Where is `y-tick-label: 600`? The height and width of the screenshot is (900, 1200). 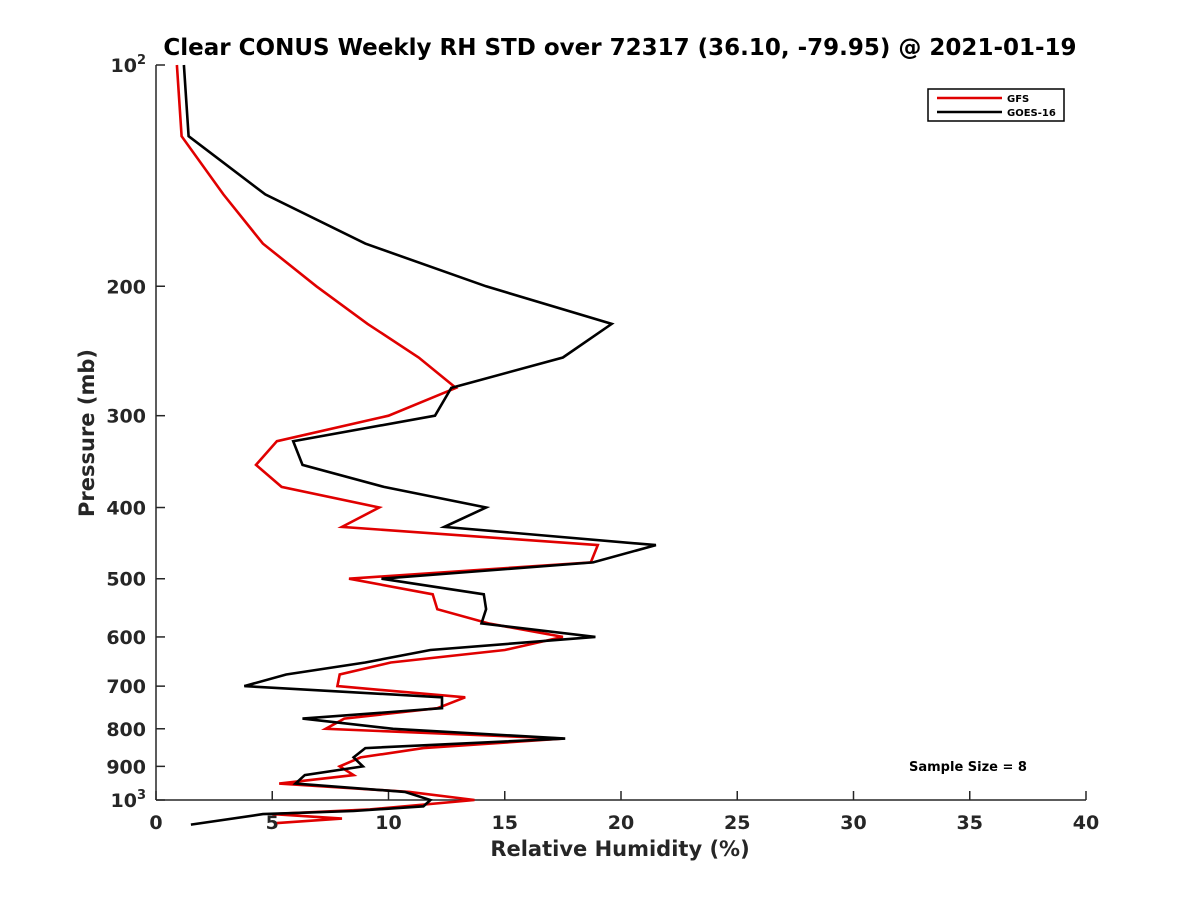 y-tick-label: 600 is located at coordinates (126, 638).